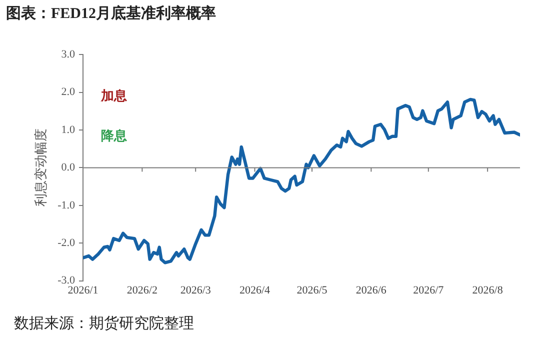 The width and height of the screenshot is (550, 344). I want to click on chart-title: 图表：FED12月底基准利率概率, so click(111, 13).